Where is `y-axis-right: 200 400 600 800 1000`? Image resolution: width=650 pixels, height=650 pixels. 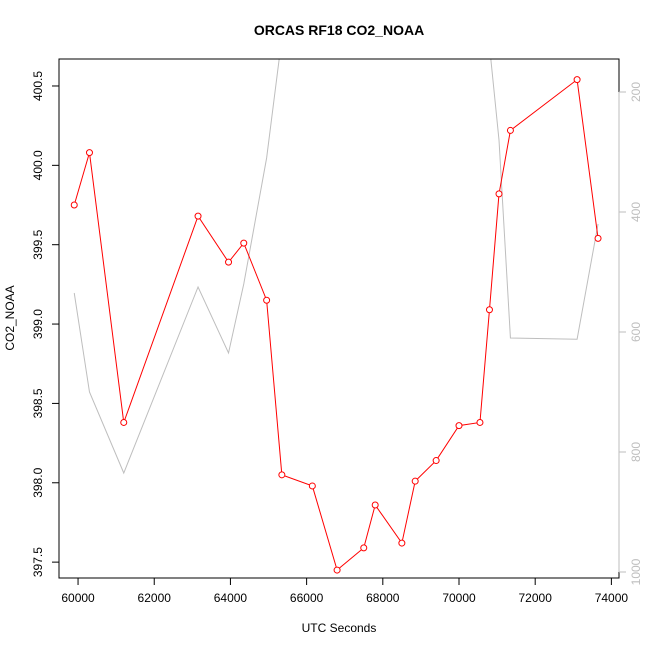
y-axis-right: 200 400 600 800 1000 is located at coordinates (630, 333).